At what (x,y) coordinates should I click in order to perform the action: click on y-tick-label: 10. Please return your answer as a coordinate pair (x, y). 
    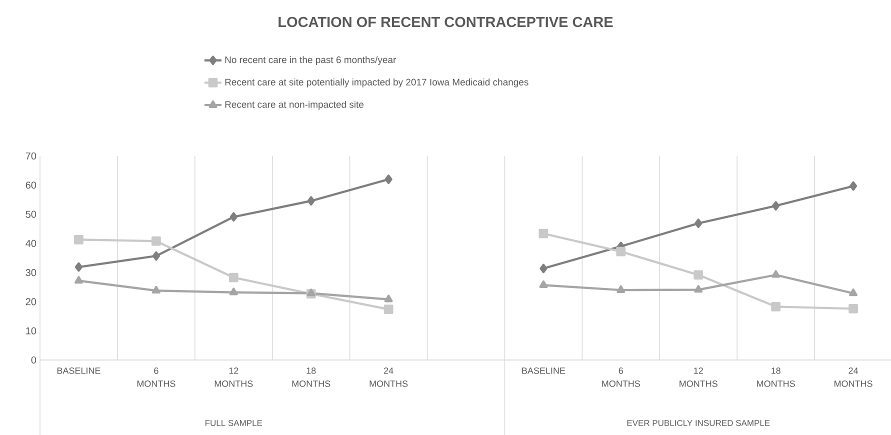
    Looking at the image, I should click on (31, 330).